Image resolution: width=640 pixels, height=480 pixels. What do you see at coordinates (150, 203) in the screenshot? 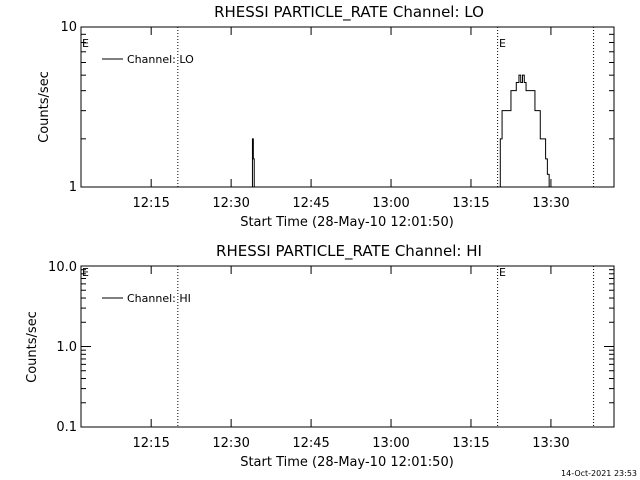
I see `x-tick-label-lo-0: 12:15` at bounding box center [150, 203].